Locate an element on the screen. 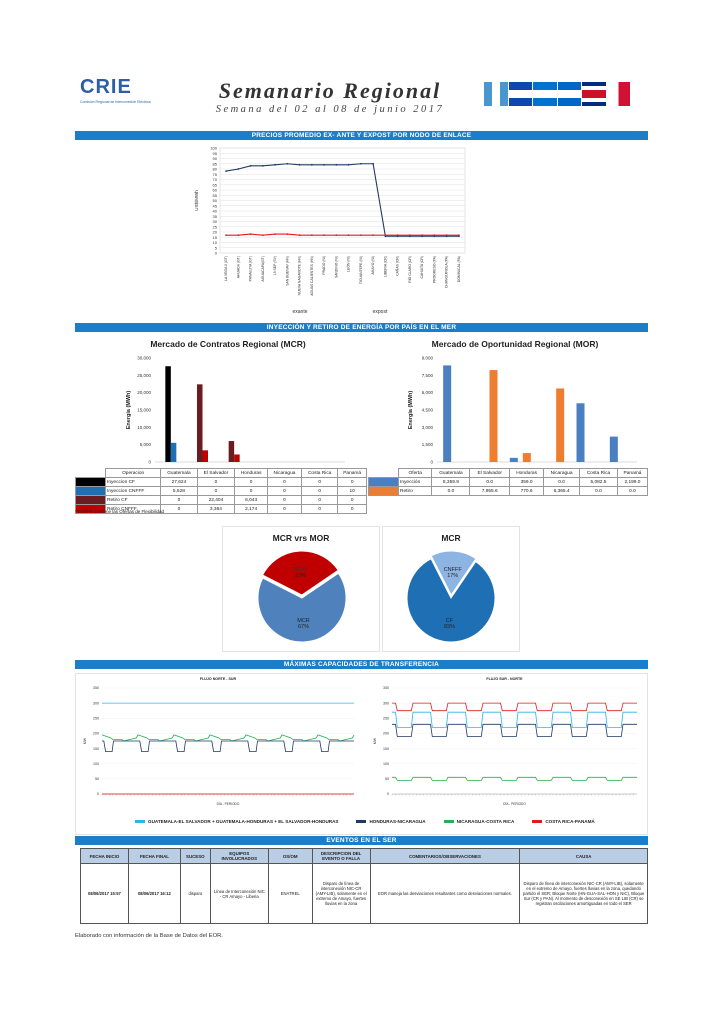  price-xtick-label: 15 SEP (SV) is located at coordinates (275, 265).